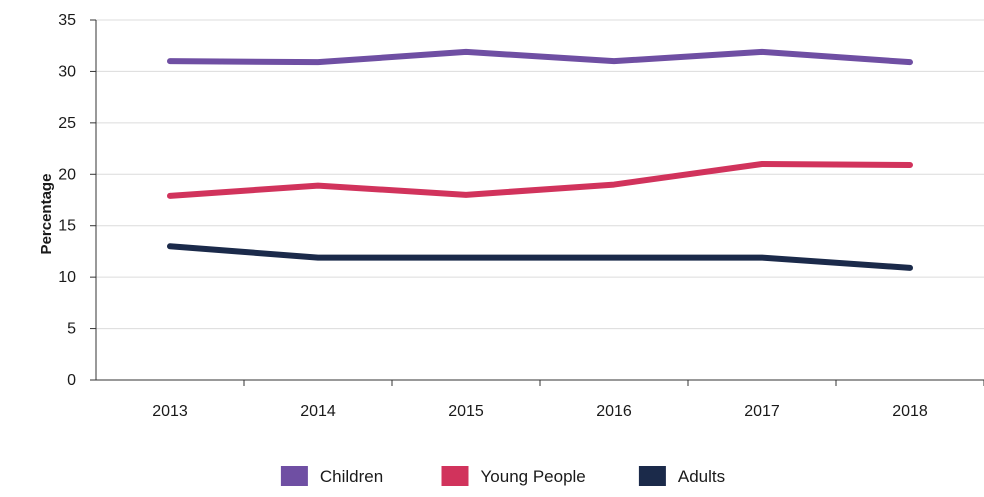 This screenshot has width=984, height=497. I want to click on series-line-adults, so click(540, 257).